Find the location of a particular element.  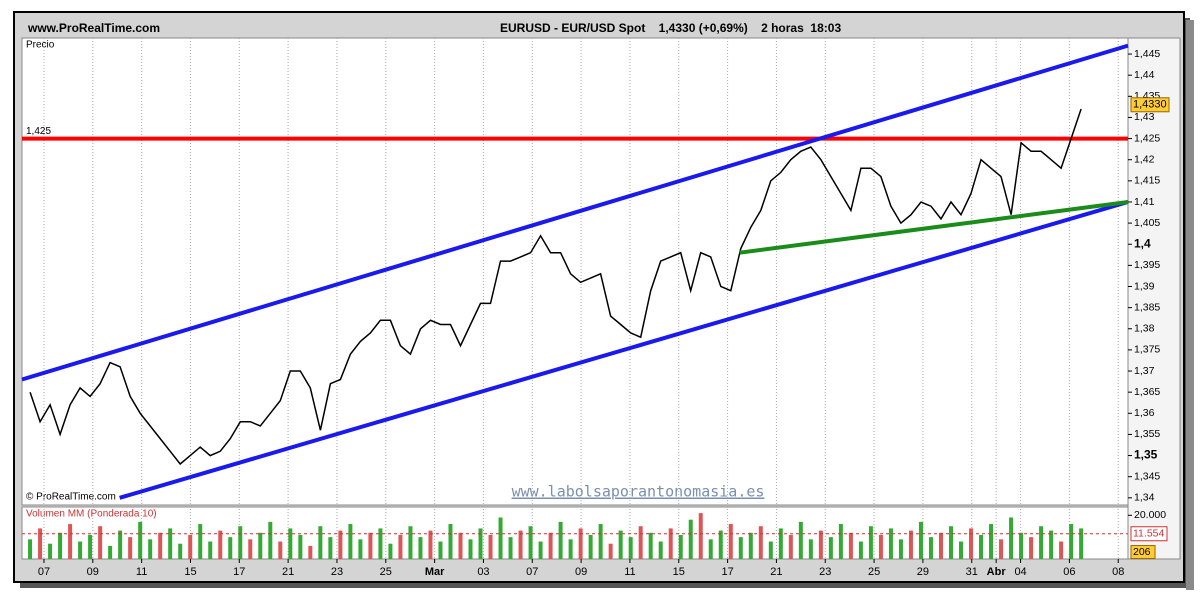

y-tick-label: 1,365 is located at coordinates (1147, 392).